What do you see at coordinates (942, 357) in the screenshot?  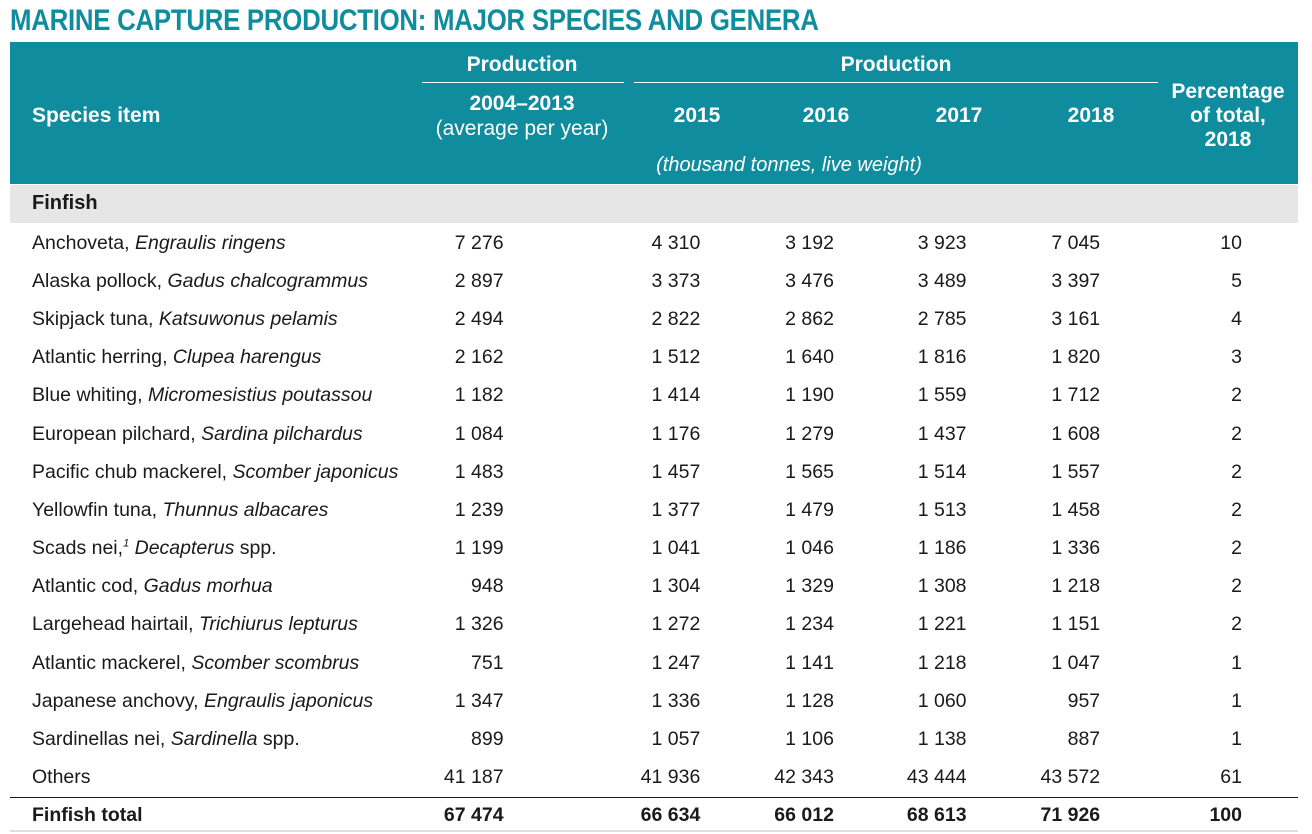 I see `value-cell-y2017: 1 816` at bounding box center [942, 357].